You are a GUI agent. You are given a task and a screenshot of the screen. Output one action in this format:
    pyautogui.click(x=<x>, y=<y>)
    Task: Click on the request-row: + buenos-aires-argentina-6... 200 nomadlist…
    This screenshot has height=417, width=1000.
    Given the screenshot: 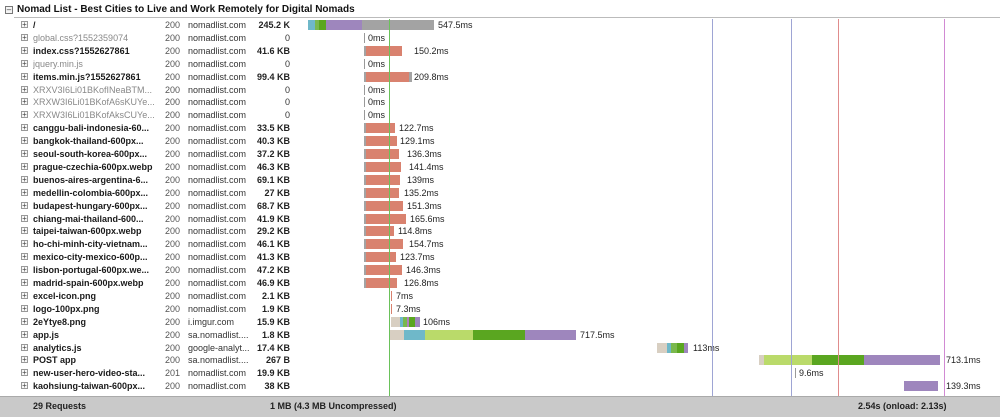 What is the action you would take?
    pyautogui.click(x=500, y=180)
    